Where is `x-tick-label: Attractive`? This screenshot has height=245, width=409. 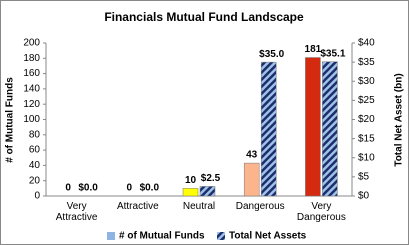 x-tick-label: Attractive is located at coordinates (137, 206).